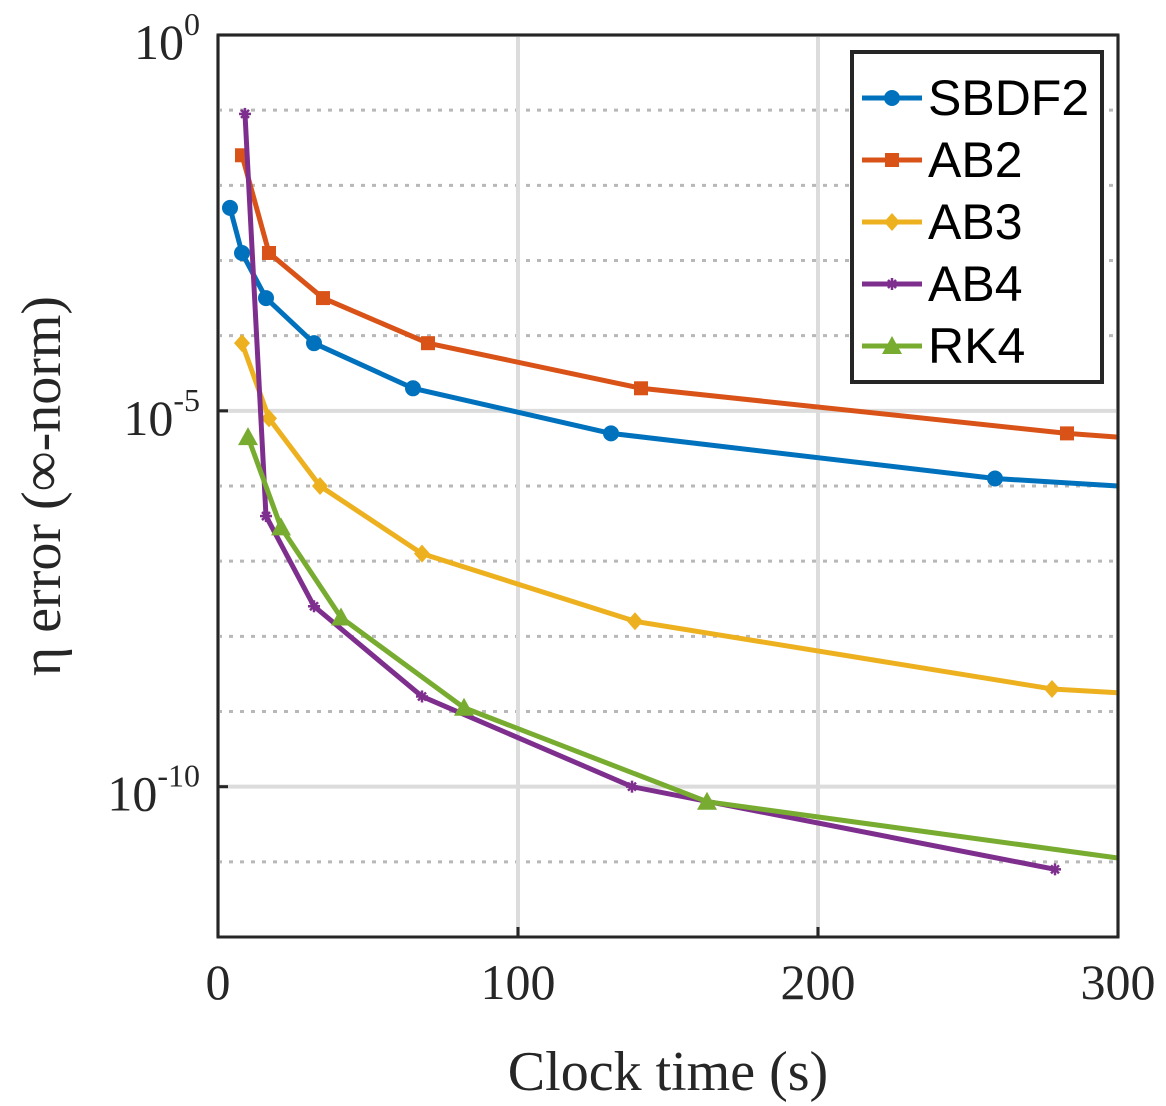  I want to click on legend-item-rk4: RK4, so click(943, 346).